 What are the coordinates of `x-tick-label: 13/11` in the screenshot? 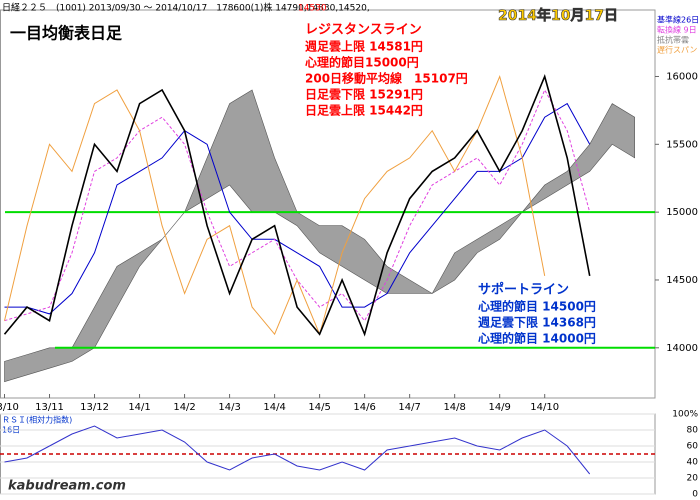 It's located at (49, 407).